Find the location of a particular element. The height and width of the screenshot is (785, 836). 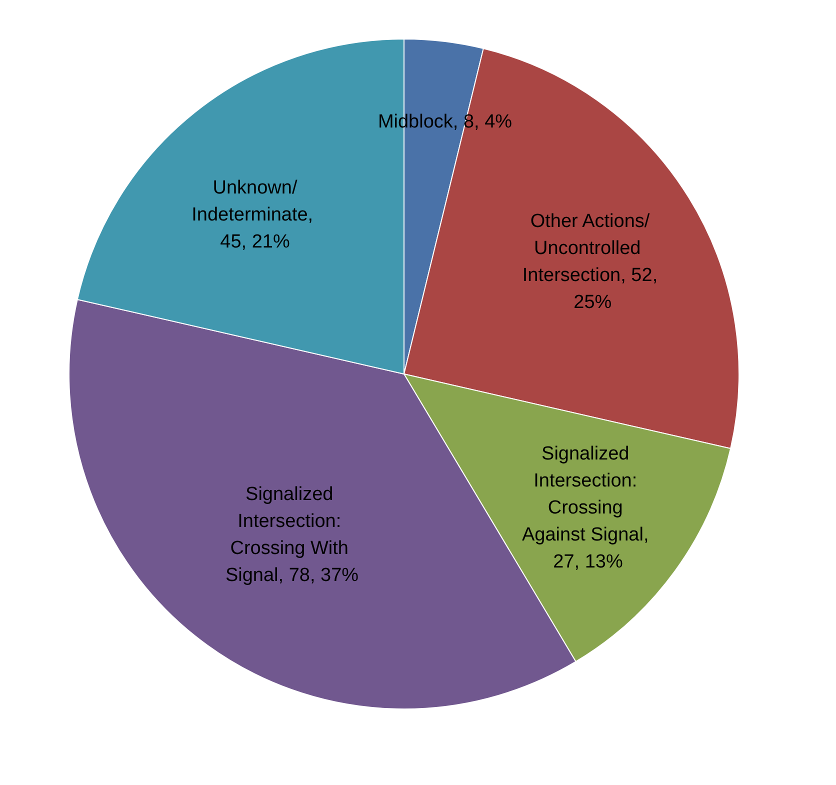

slice-label: Other Actions/Uncontrolled Intersection, 52, 25% is located at coordinates (590, 262).